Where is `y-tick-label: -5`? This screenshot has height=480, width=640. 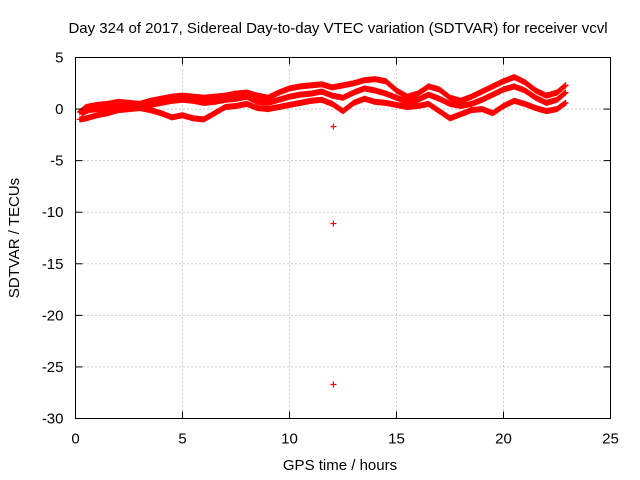 y-tick-label: -5 is located at coordinates (56, 161).